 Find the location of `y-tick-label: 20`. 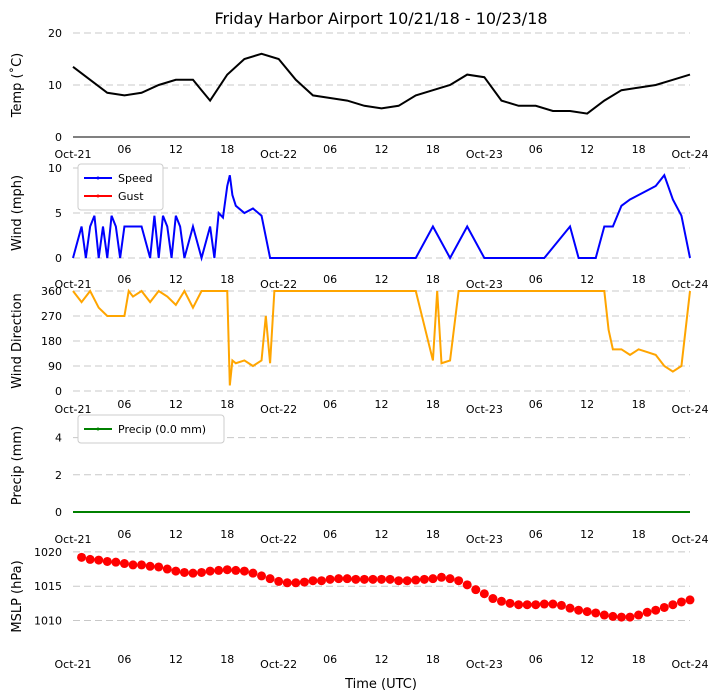

y-tick-label: 20 is located at coordinates (55, 33).